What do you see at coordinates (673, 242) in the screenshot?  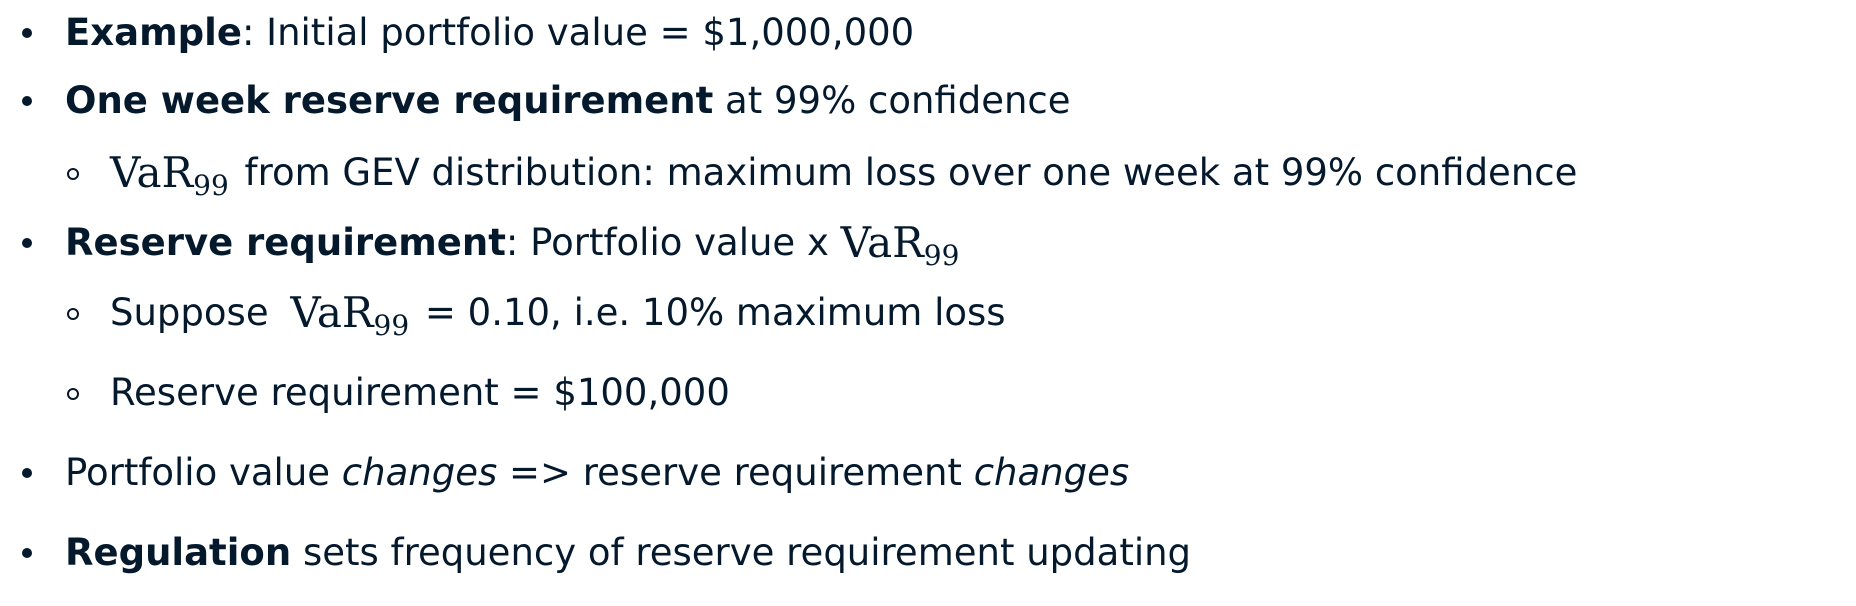 I see `bullet-text: : Portfolio value x` at bounding box center [673, 242].